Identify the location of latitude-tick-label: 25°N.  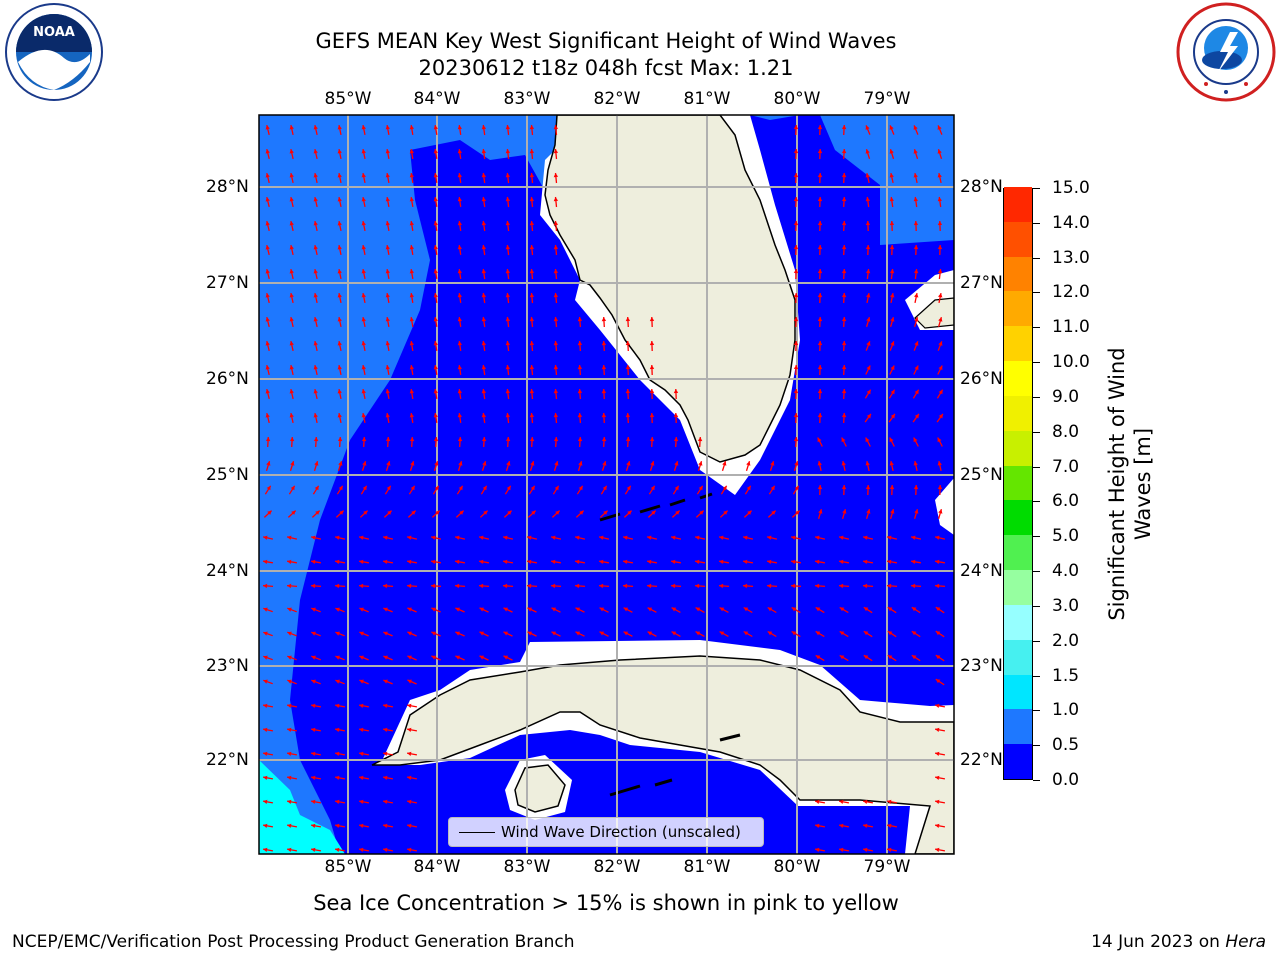
(981, 475).